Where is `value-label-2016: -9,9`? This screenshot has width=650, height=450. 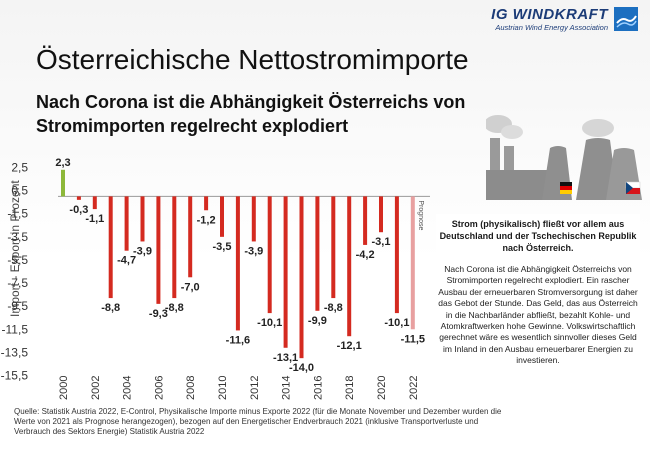
value-label-2016: -9,9 is located at coordinates (317, 321).